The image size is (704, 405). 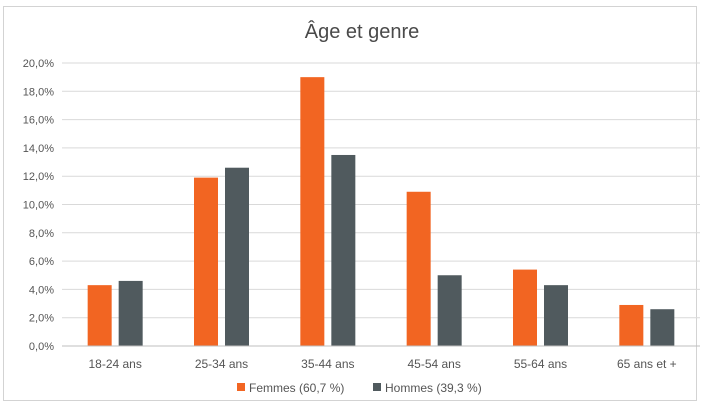 What do you see at coordinates (41, 262) in the screenshot?
I see `y-tick-label: 6,0%` at bounding box center [41, 262].